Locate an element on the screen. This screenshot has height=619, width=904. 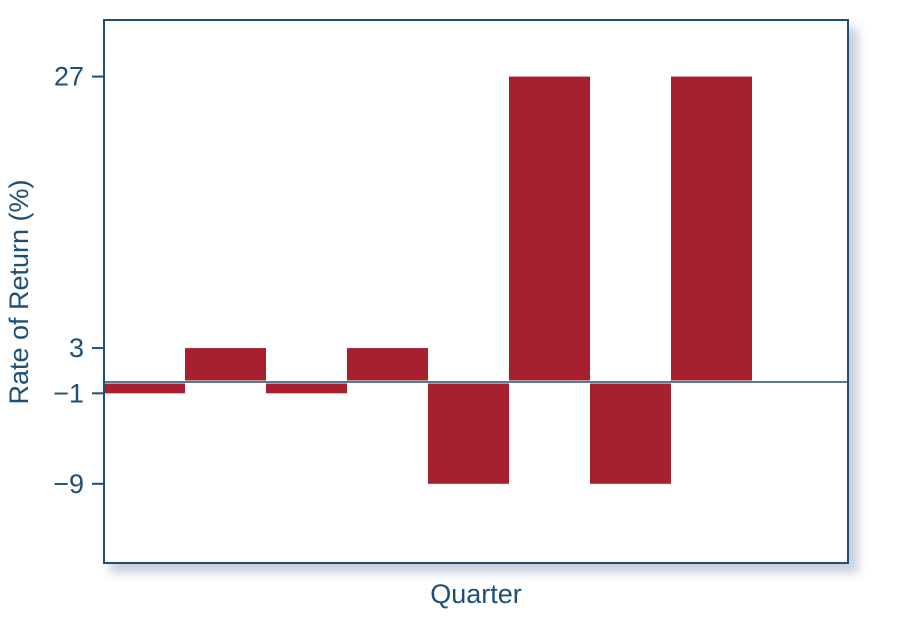
y-axis-ticks: 27 3 −1 −9 is located at coordinates (78, 280).